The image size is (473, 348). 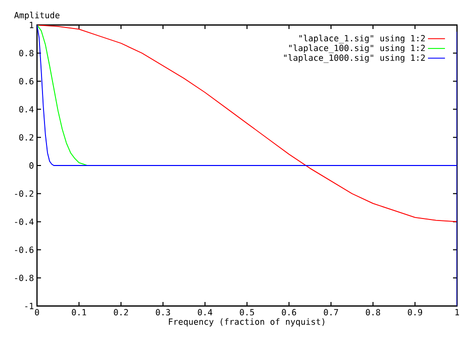 What do you see at coordinates (79, 312) in the screenshot?
I see `x-tick-label: 0.1` at bounding box center [79, 312].